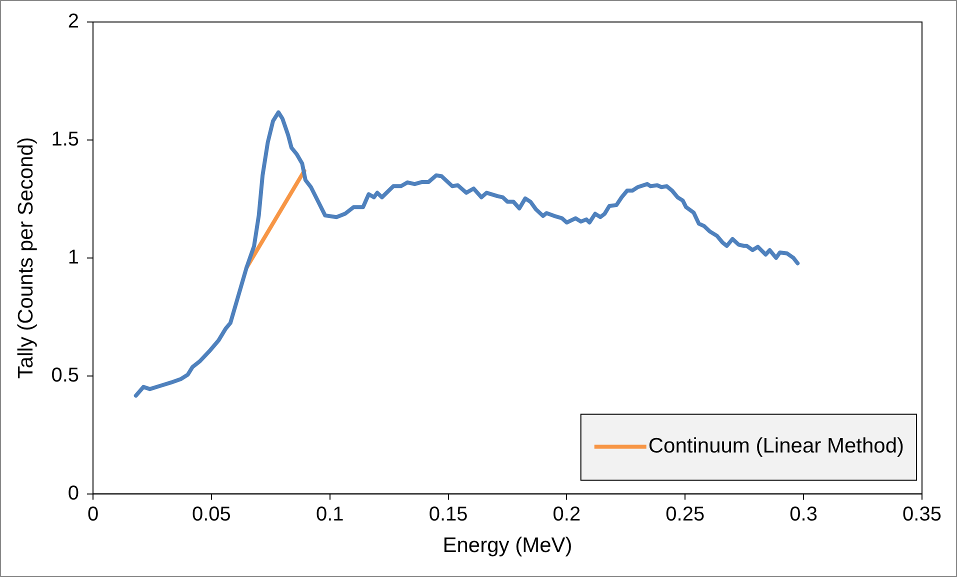 The width and height of the screenshot is (957, 577). Describe the element at coordinates (74, 257) in the screenshot. I see `y-tick-label: 1` at that location.